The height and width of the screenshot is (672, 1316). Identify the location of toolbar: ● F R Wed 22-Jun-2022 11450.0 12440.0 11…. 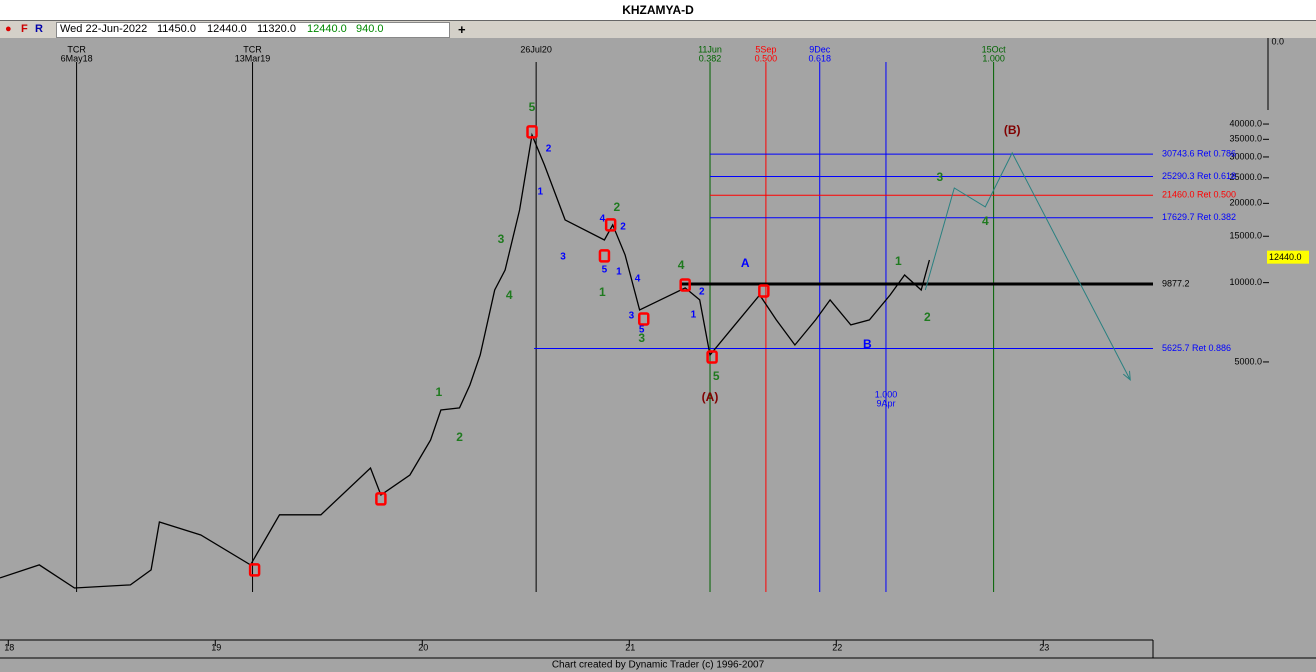
(658, 29).